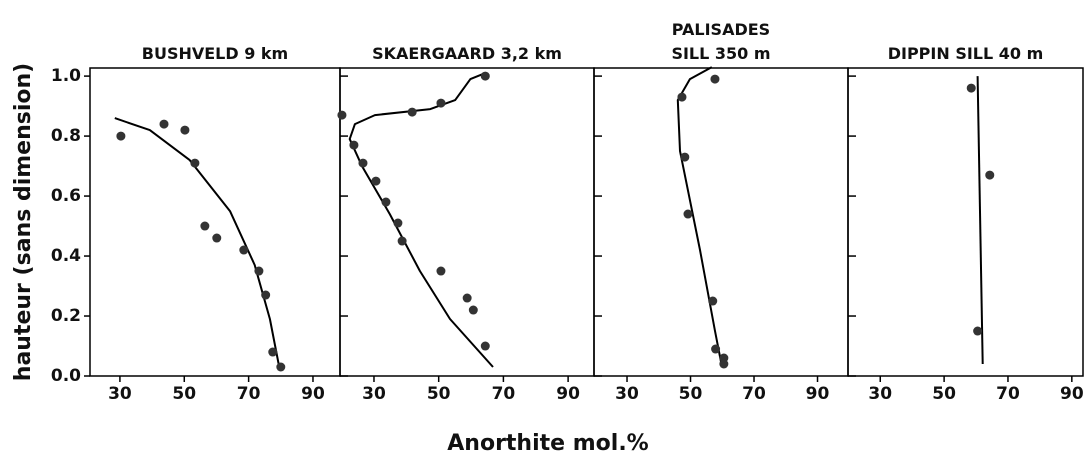 The image size is (1091, 466). Describe the element at coordinates (721, 41) in the screenshot. I see `panel-title: PALISADES SILL 350 m` at that location.